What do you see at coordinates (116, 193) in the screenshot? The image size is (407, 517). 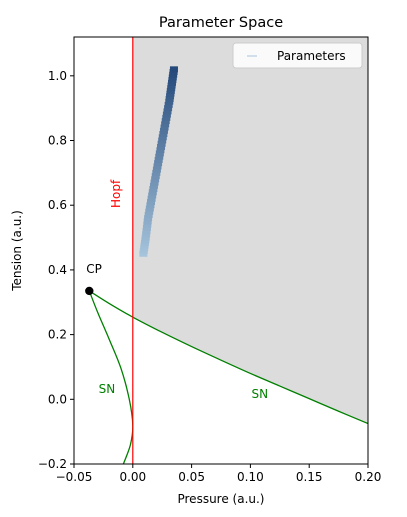 I see `hopf-label: Hopf` at bounding box center [116, 193].